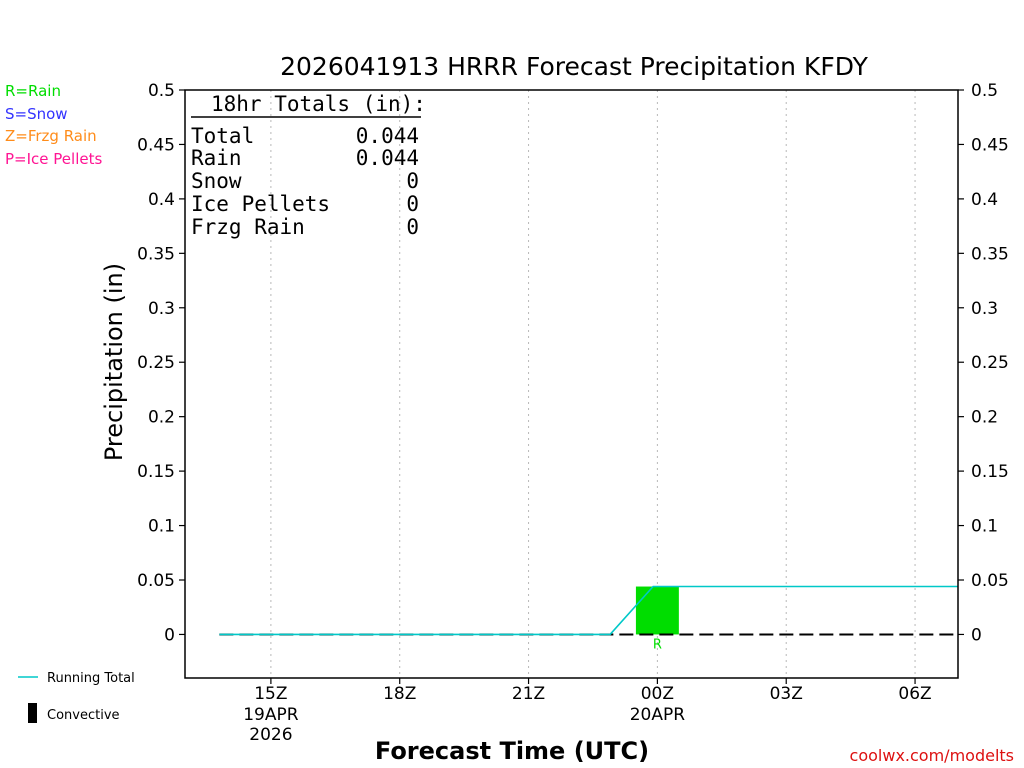 This screenshot has width=1024, height=768. I want to click on y-tick-label-right: 0.5, so click(984, 91).